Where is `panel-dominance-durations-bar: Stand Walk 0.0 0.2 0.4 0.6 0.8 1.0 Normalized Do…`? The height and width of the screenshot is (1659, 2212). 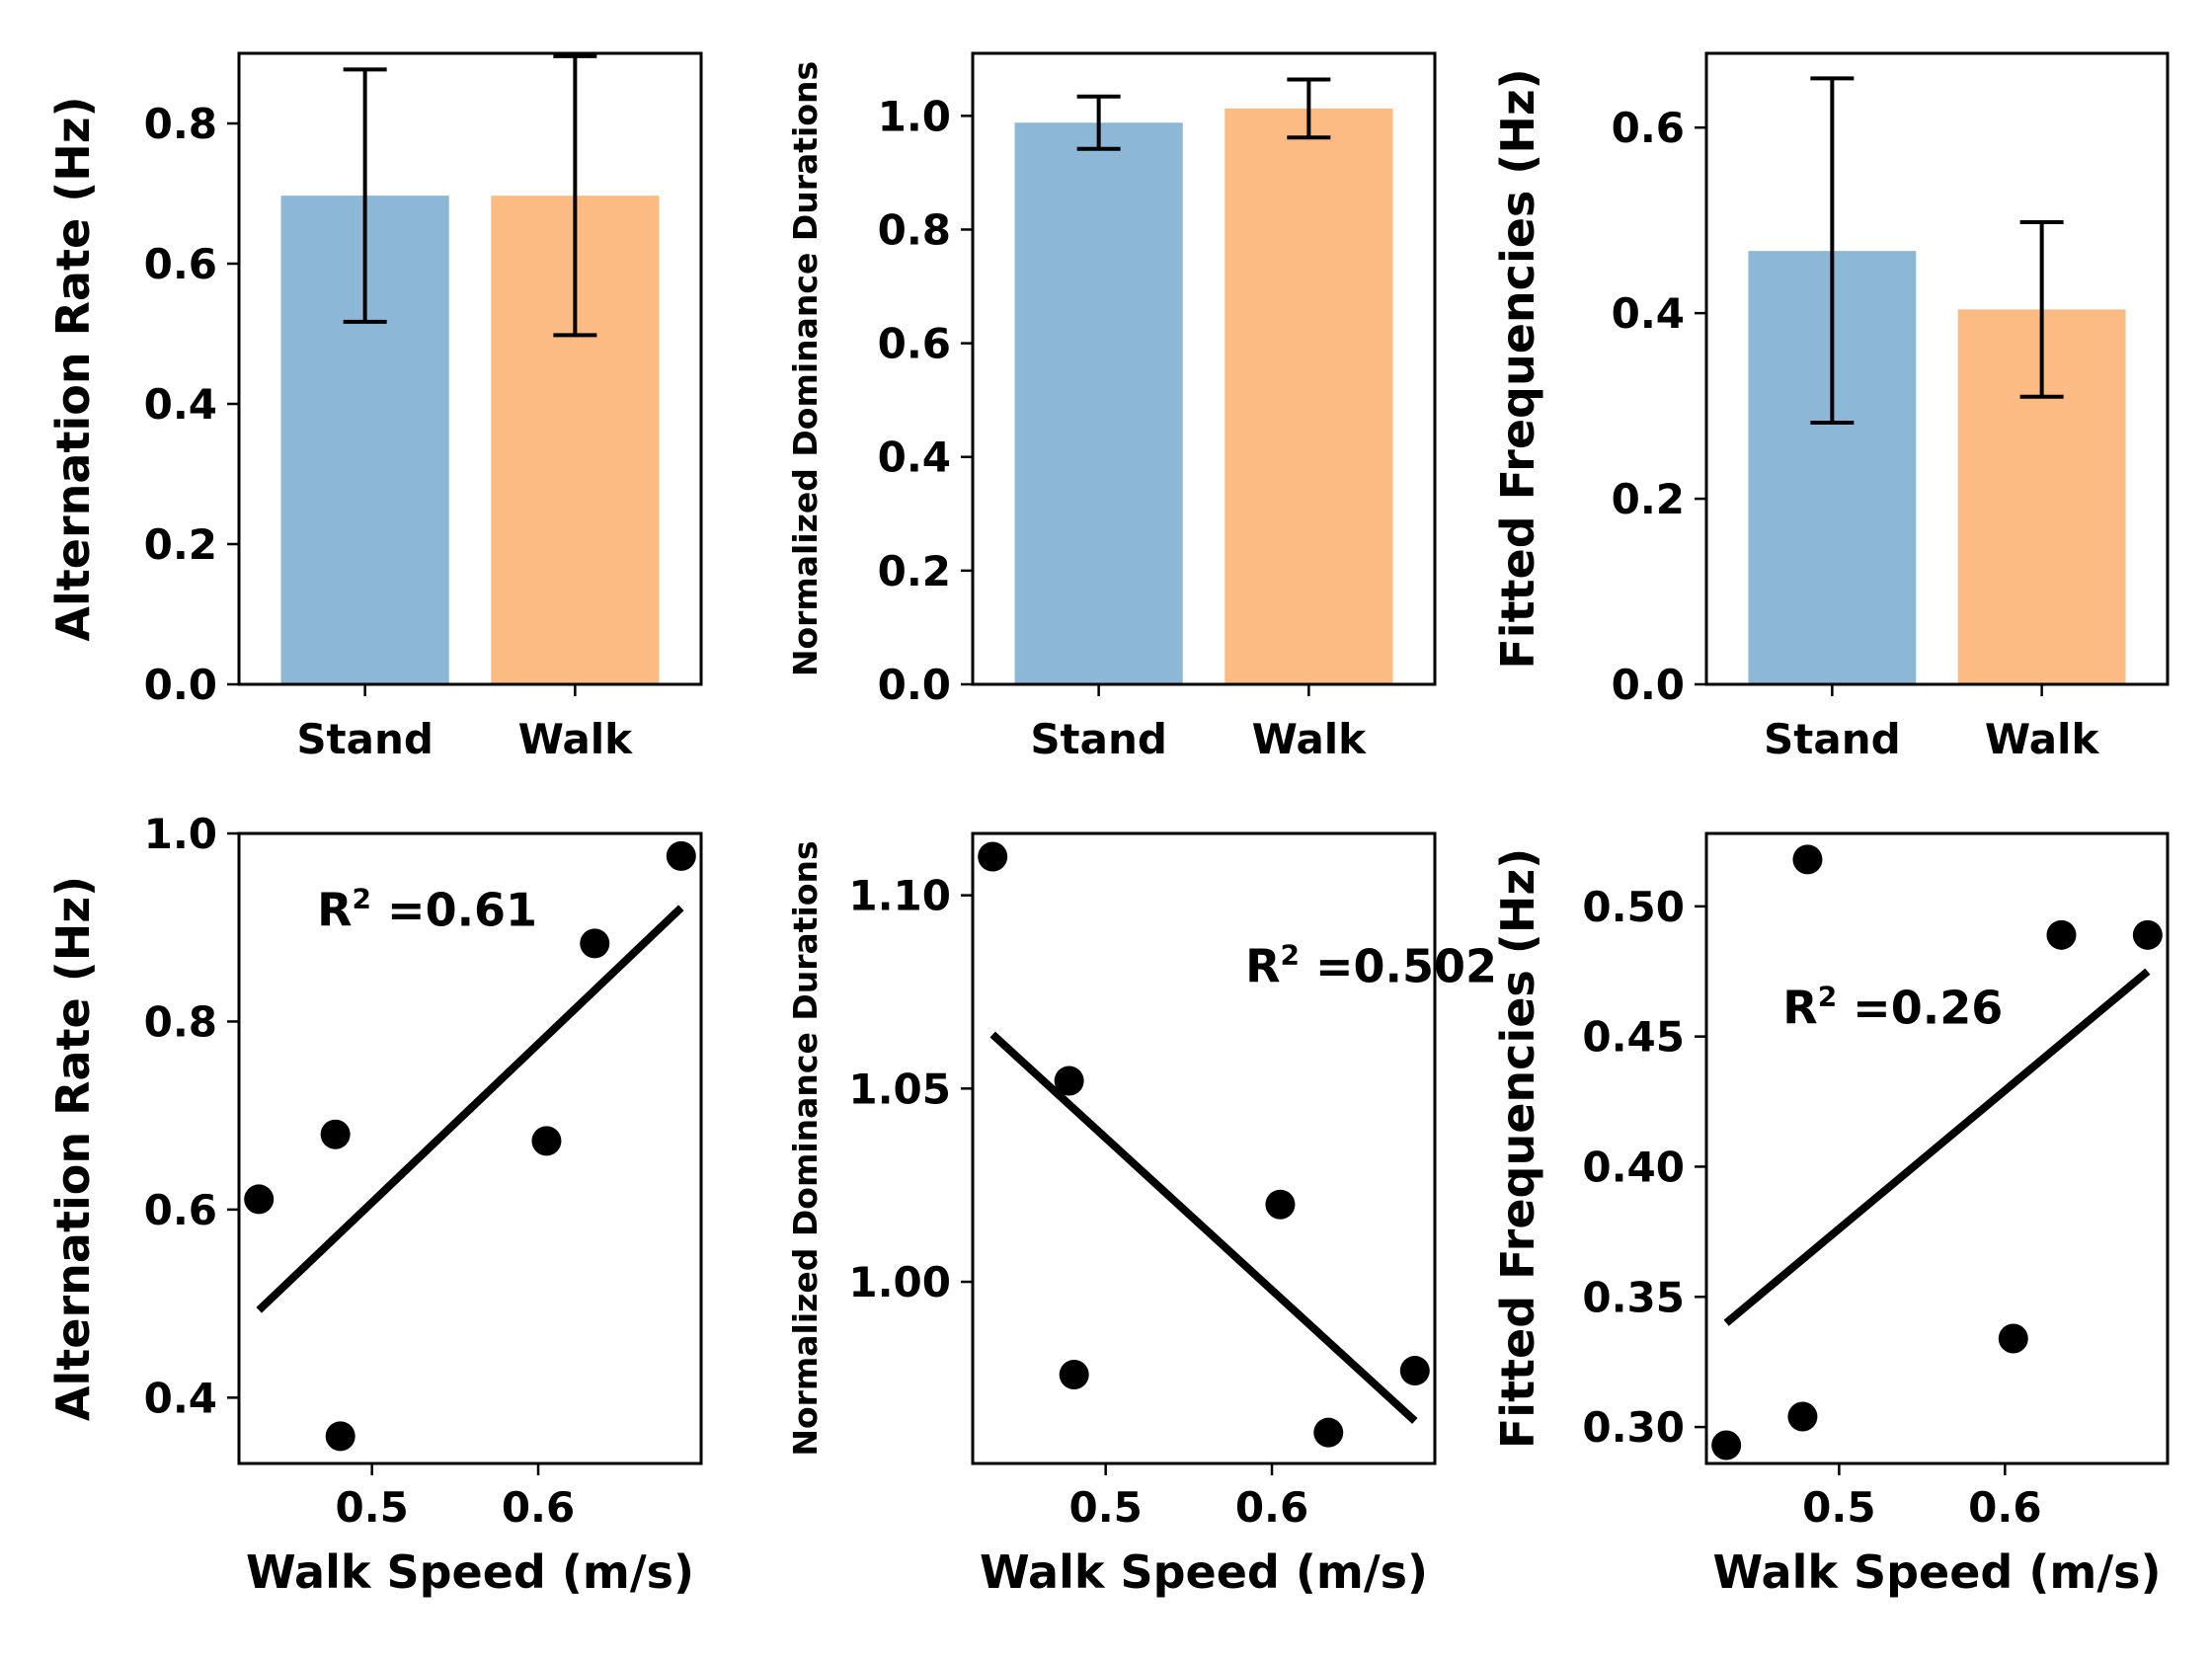
panel-dominance-durations-bar: Stand Walk 0.0 0.2 0.4 0.6 0.8 1.0 Normalized Do… is located at coordinates (1112, 407).